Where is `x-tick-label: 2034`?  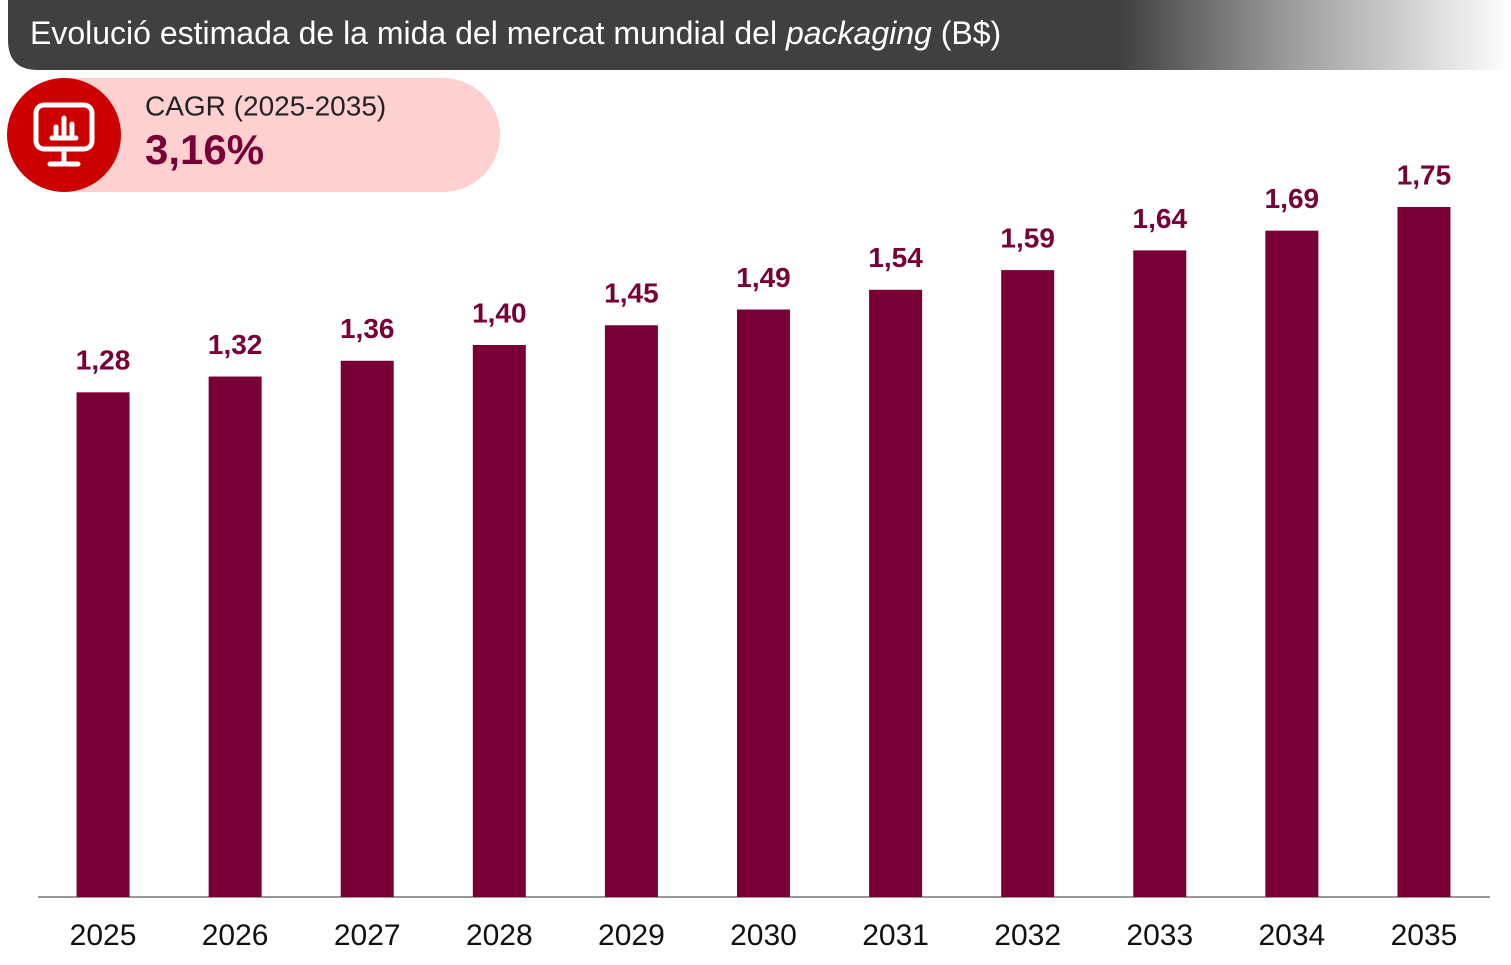
x-tick-label: 2034 is located at coordinates (1291, 935).